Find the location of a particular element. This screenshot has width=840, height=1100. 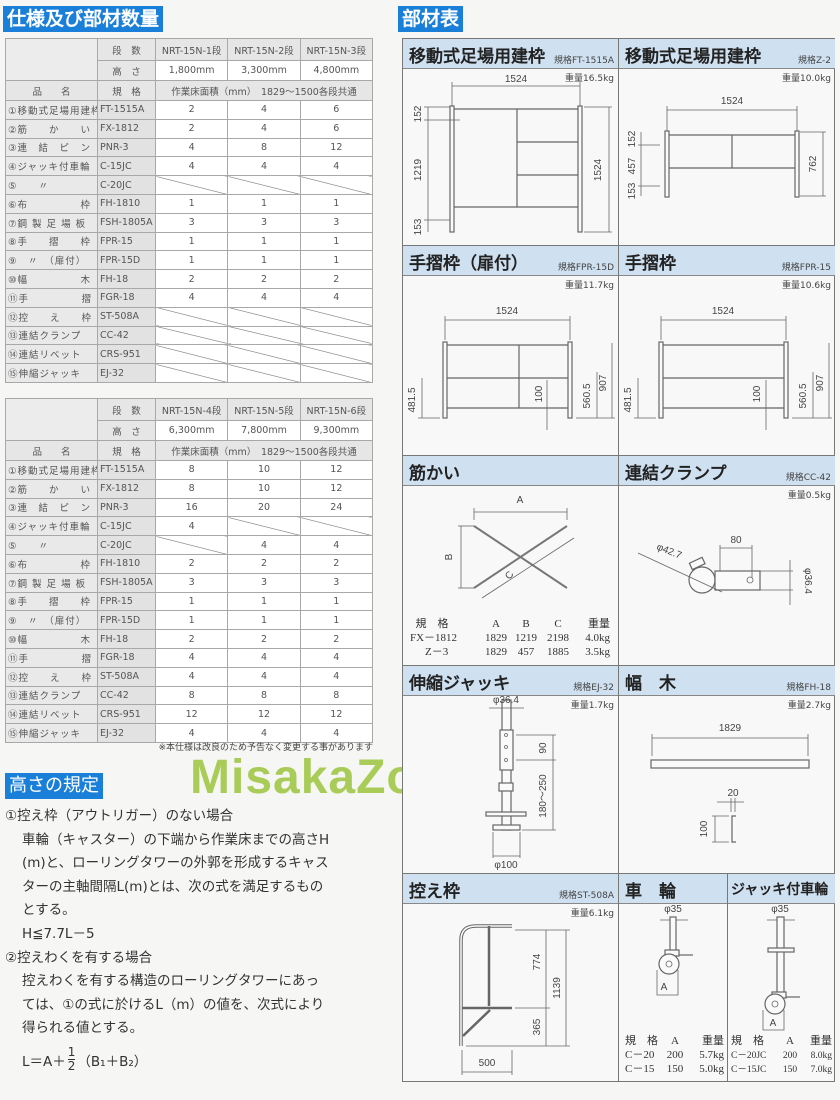

spec-label: 規 格 is located at coordinates (126, 450).